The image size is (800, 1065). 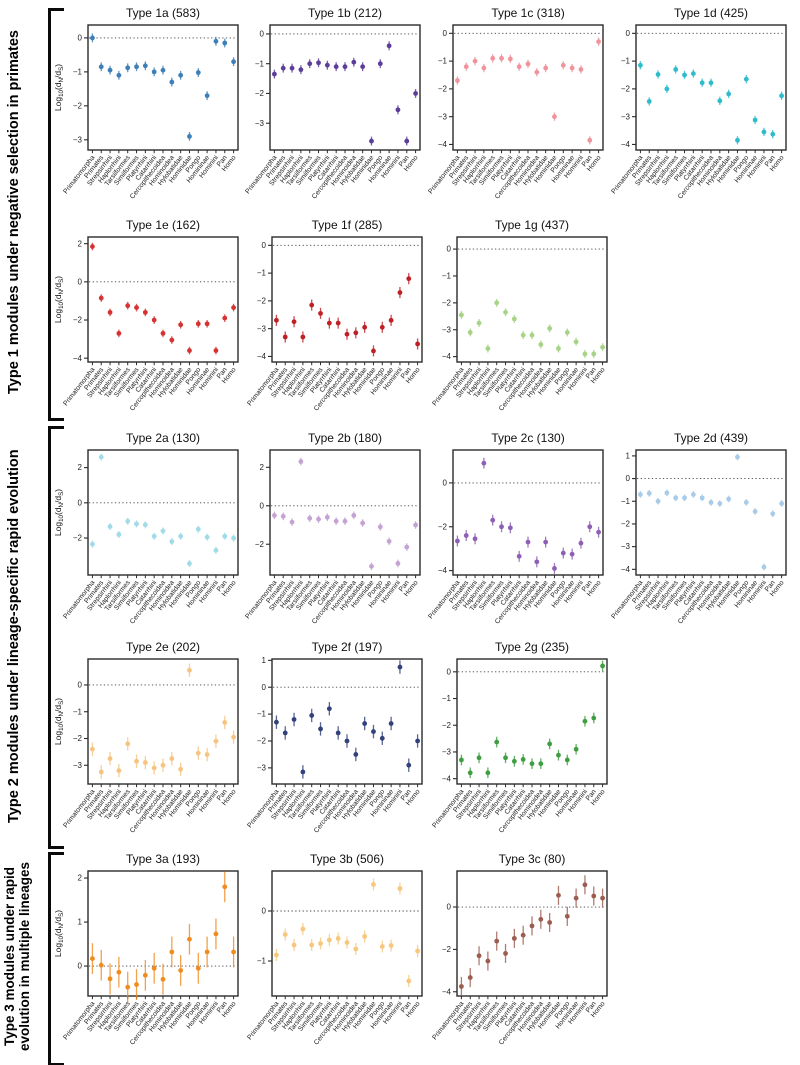 I want to click on panel-title: Type 2g (235), so click(x=532, y=647).